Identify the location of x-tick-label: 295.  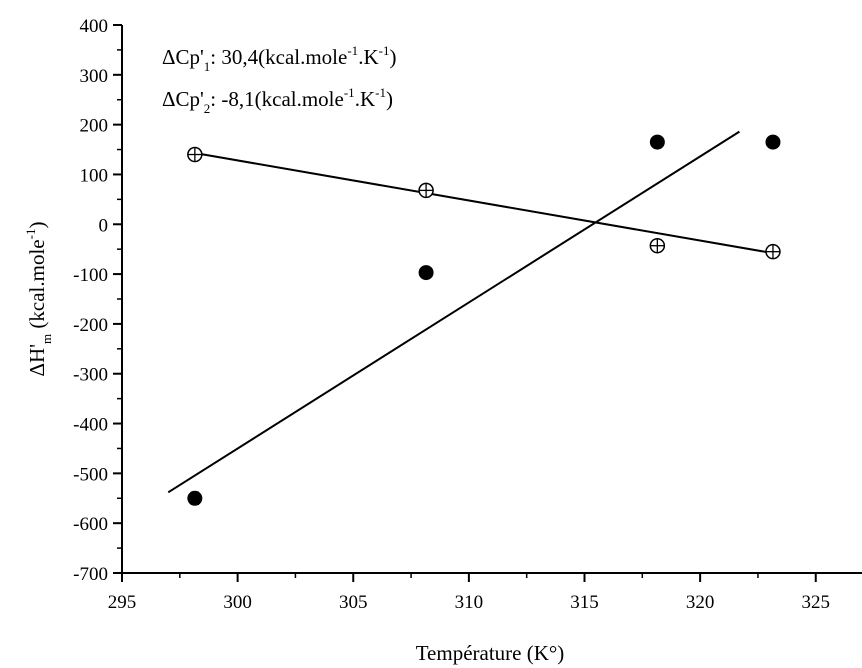
(122, 602).